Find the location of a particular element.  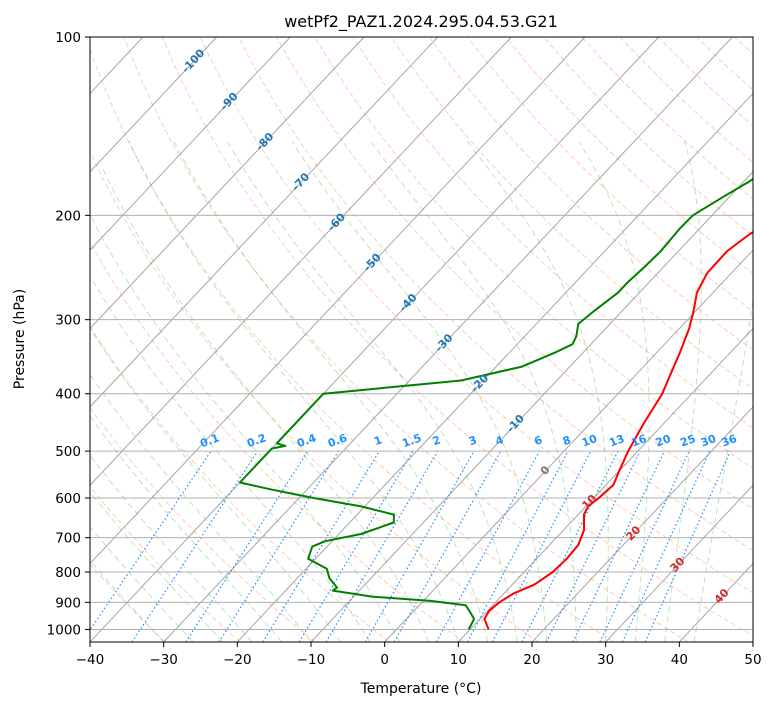

x-tick-label: −30 is located at coordinates (163, 660).